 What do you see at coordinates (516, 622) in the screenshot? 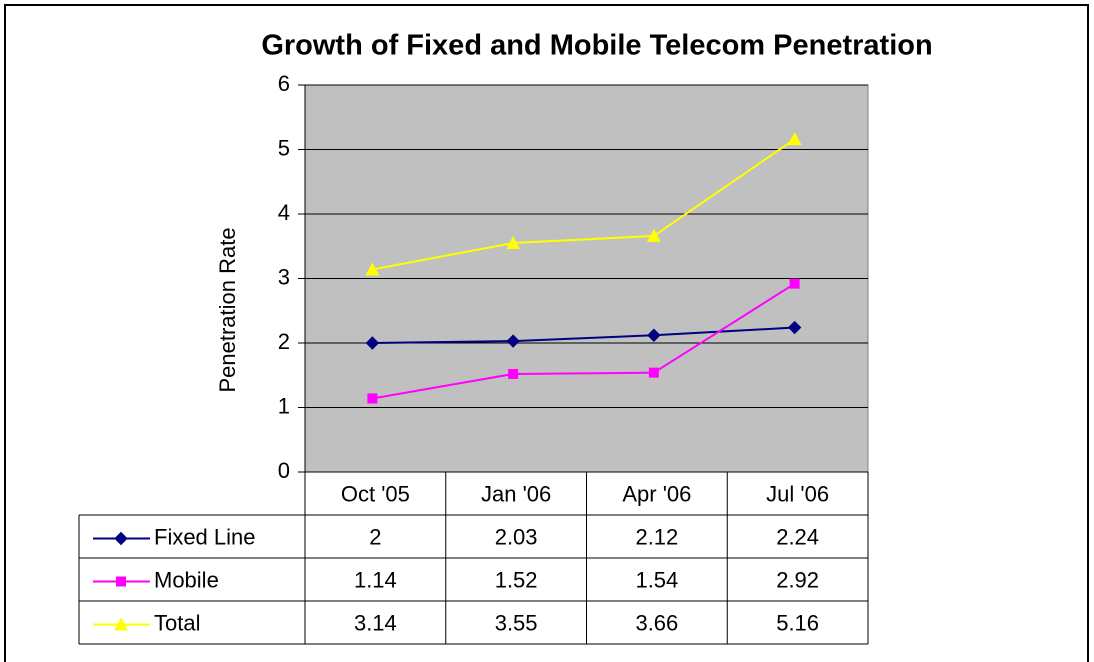
I see `table-value: 3.55` at bounding box center [516, 622].